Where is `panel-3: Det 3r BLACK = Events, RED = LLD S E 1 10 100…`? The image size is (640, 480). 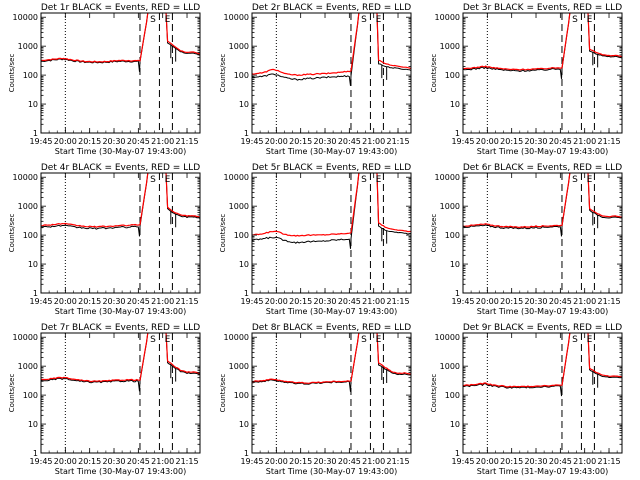 panel-3: Det 3r BLACK = Events, RED = LLD S E 1 10 100… is located at coordinates (526, 79).